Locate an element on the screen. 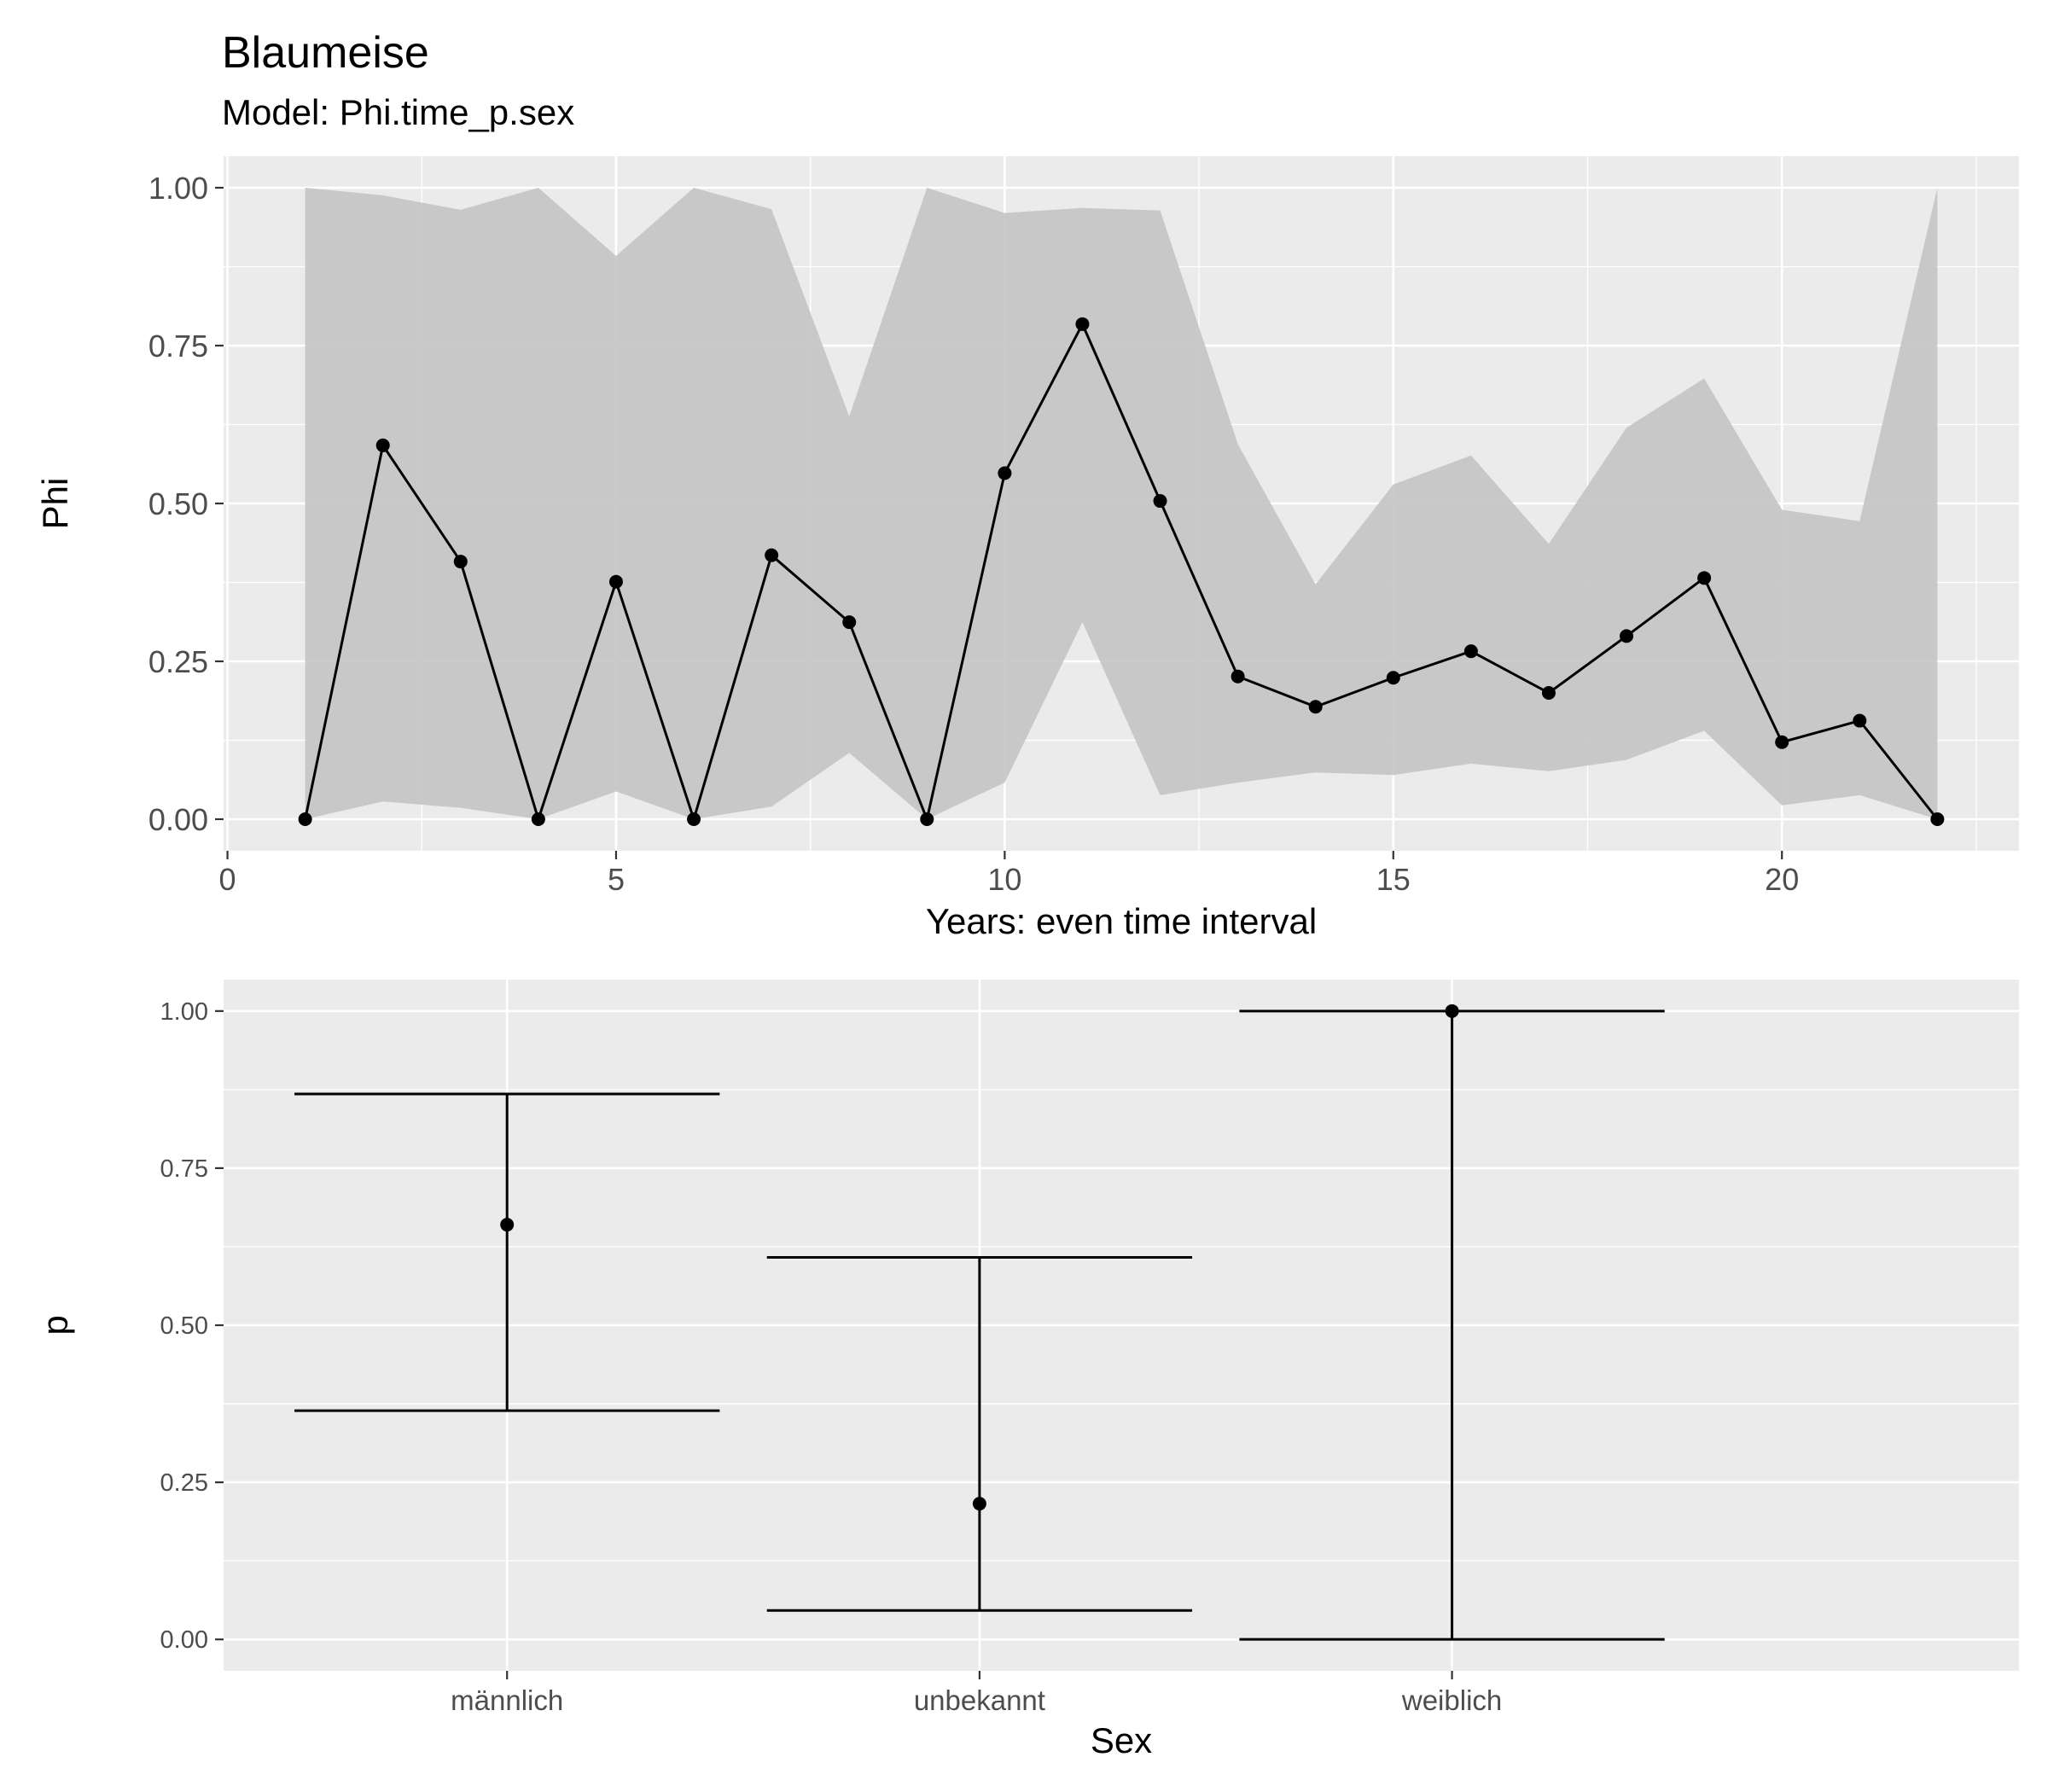  phi-x-tick-label: 20 is located at coordinates (1782, 879).